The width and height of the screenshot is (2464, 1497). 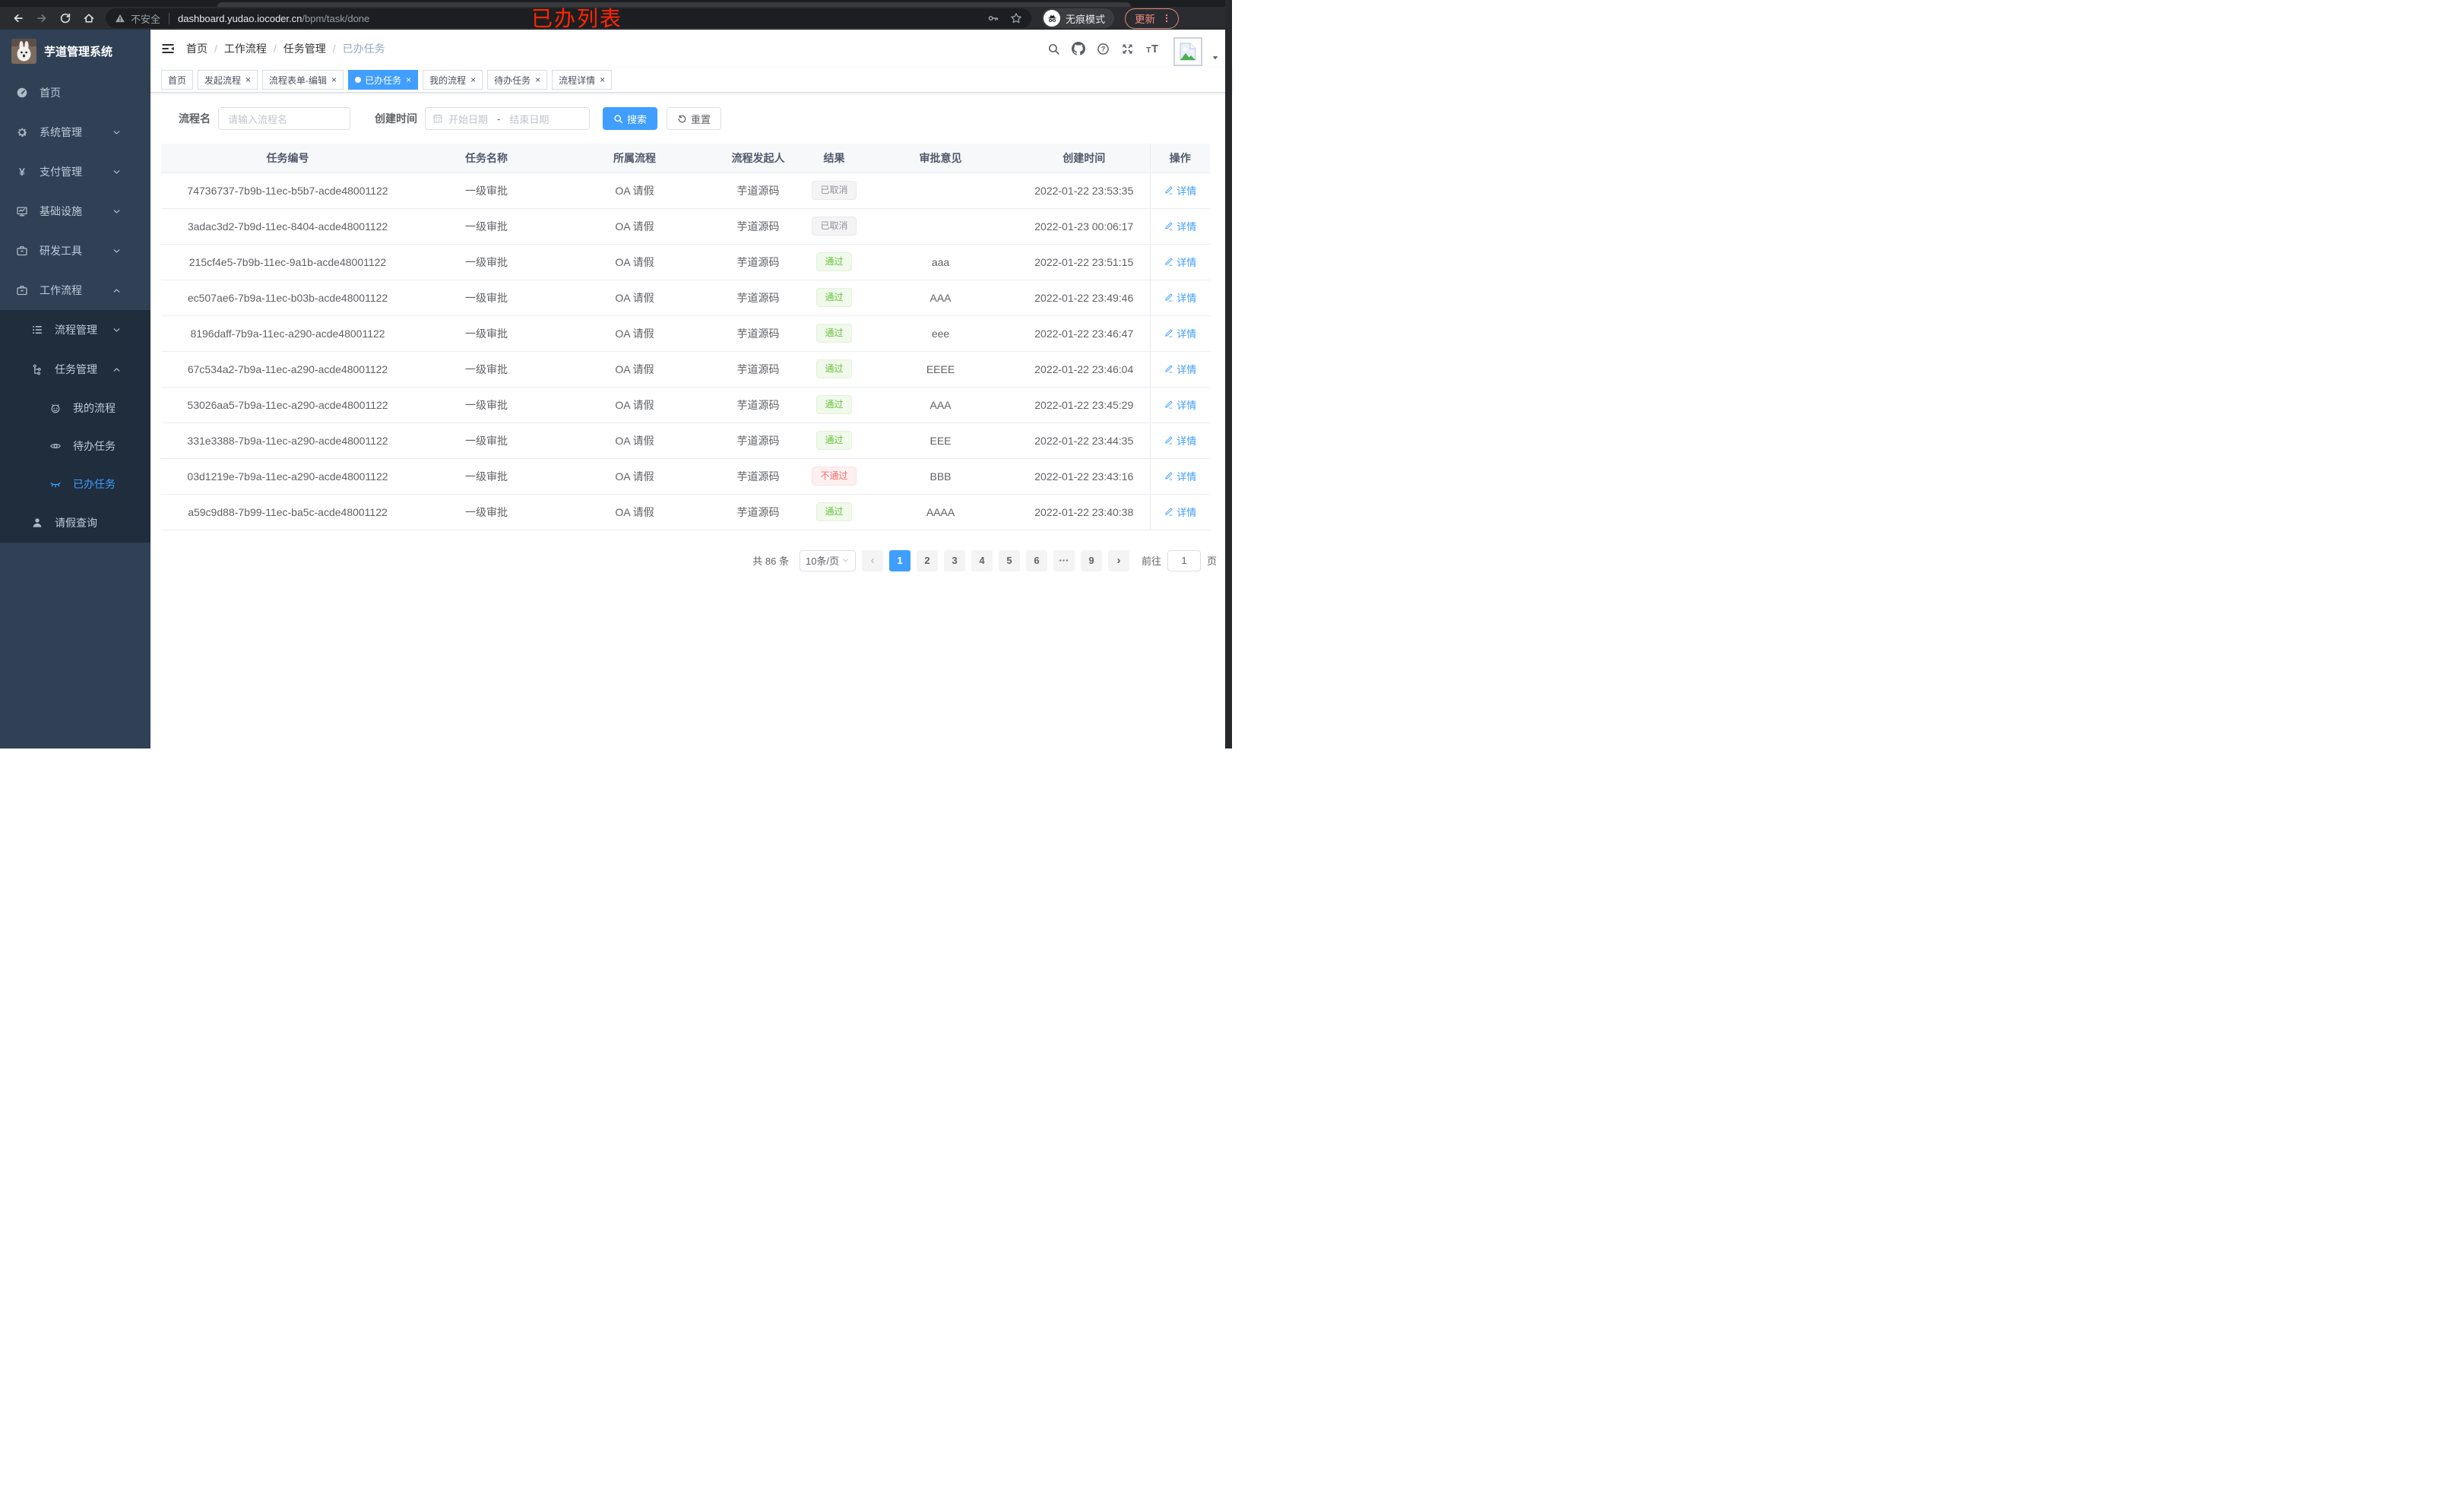 I want to click on github-icon, so click(x=1078, y=48).